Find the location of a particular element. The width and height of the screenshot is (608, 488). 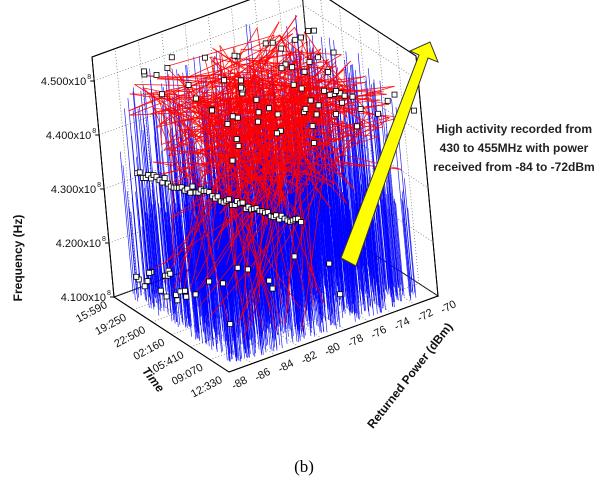

y-tick-exponent: 8 is located at coordinates (94, 131).